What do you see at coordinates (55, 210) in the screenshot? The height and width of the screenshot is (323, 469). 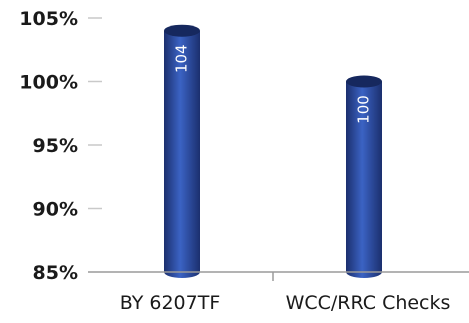 I see `y-tick-label: 90%` at bounding box center [55, 210].